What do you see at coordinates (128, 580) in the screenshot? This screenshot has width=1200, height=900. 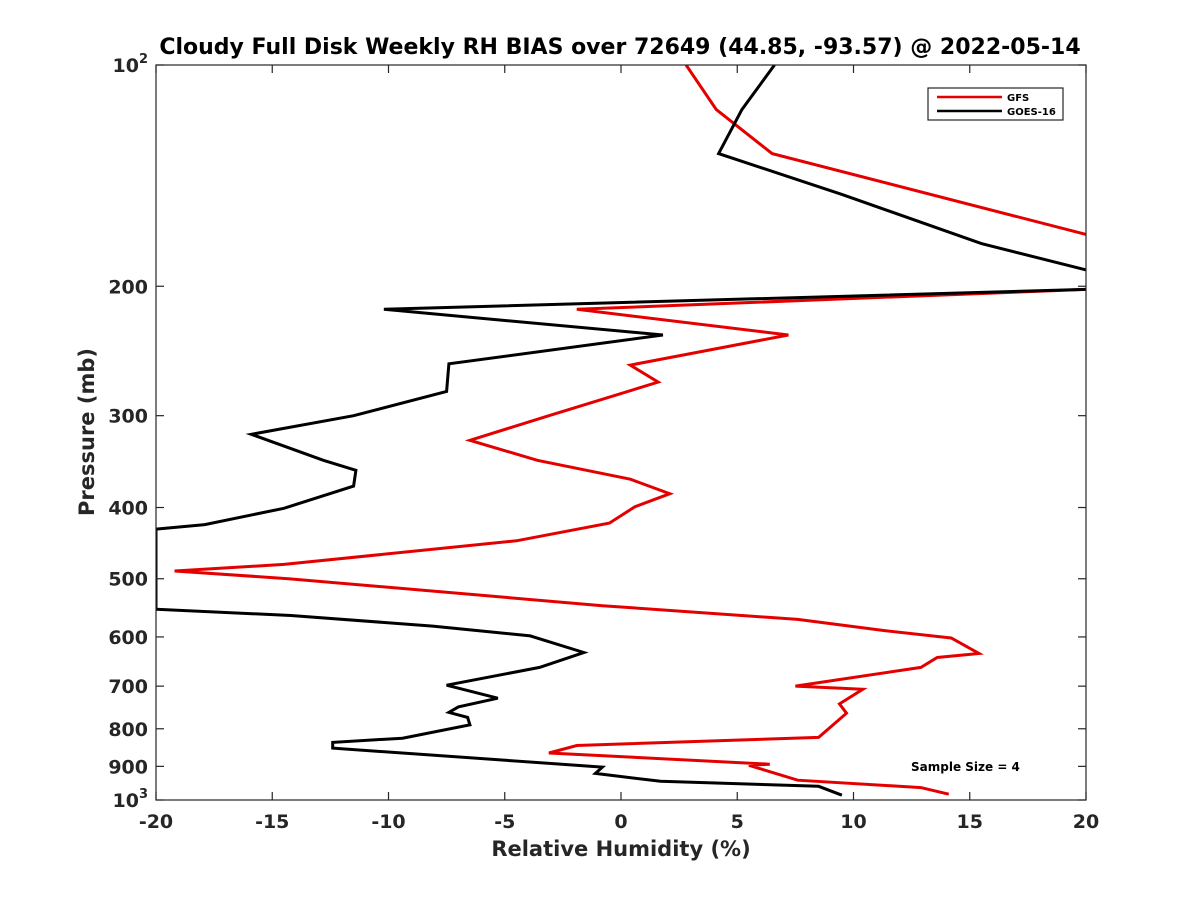 I see `y-tick-label: 500` at bounding box center [128, 580].